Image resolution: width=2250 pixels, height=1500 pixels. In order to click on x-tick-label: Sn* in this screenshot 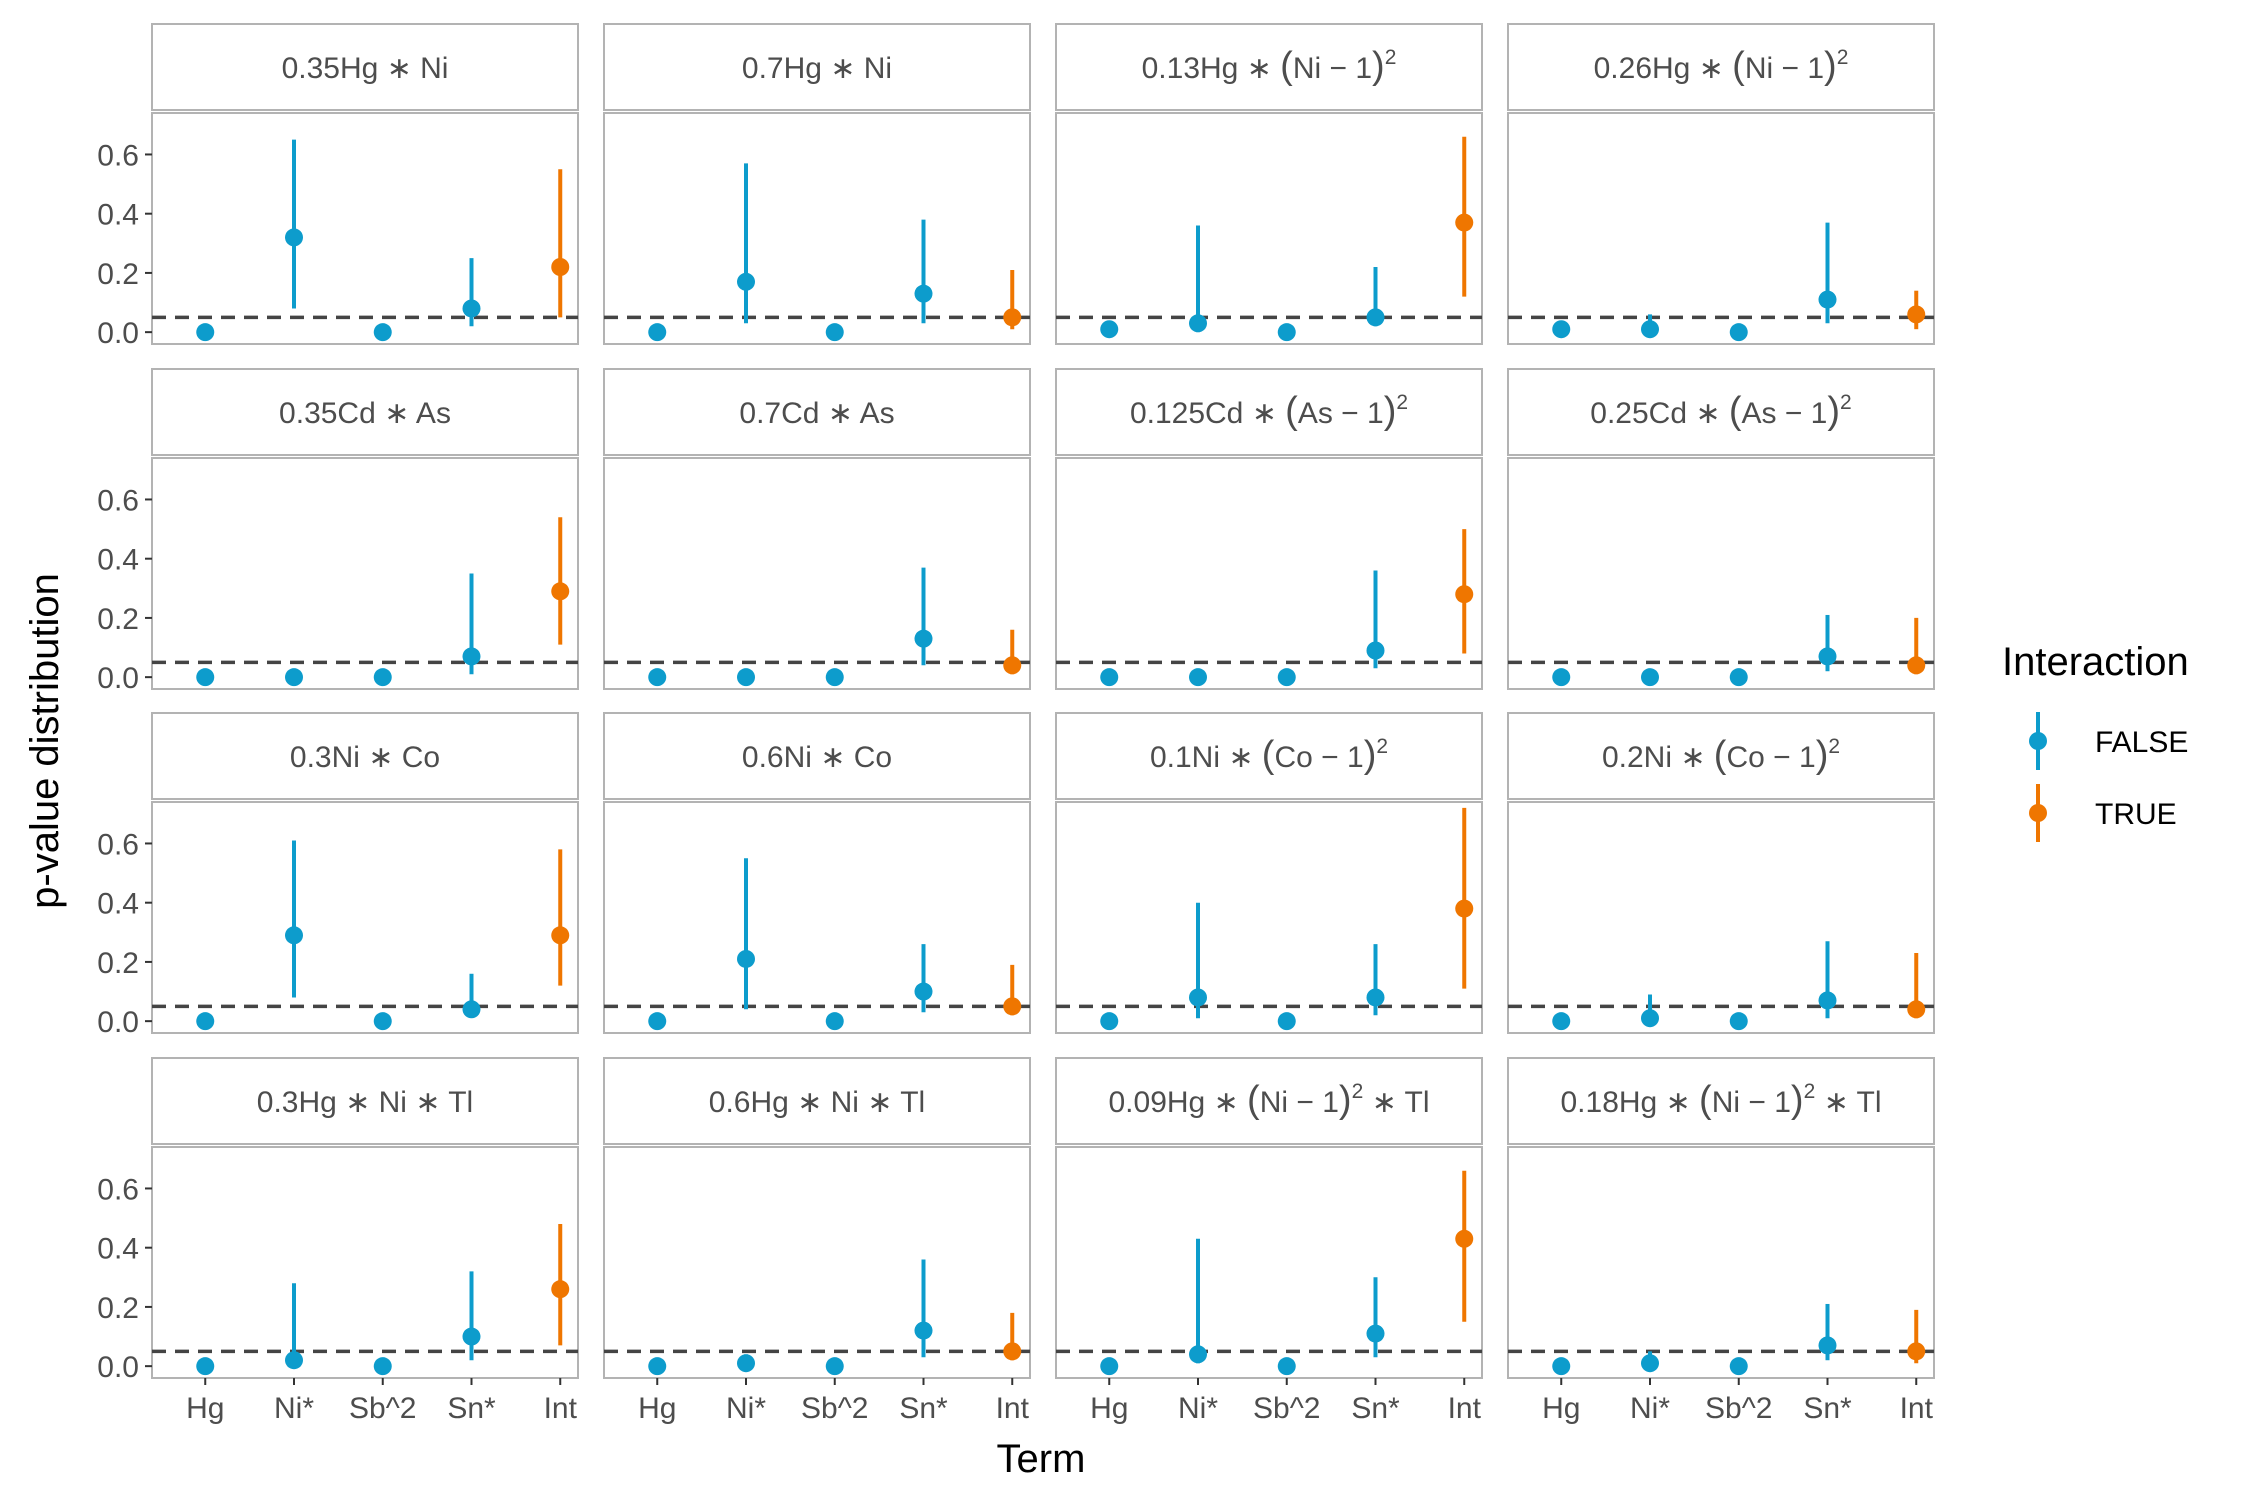, I will do `click(923, 1408)`.